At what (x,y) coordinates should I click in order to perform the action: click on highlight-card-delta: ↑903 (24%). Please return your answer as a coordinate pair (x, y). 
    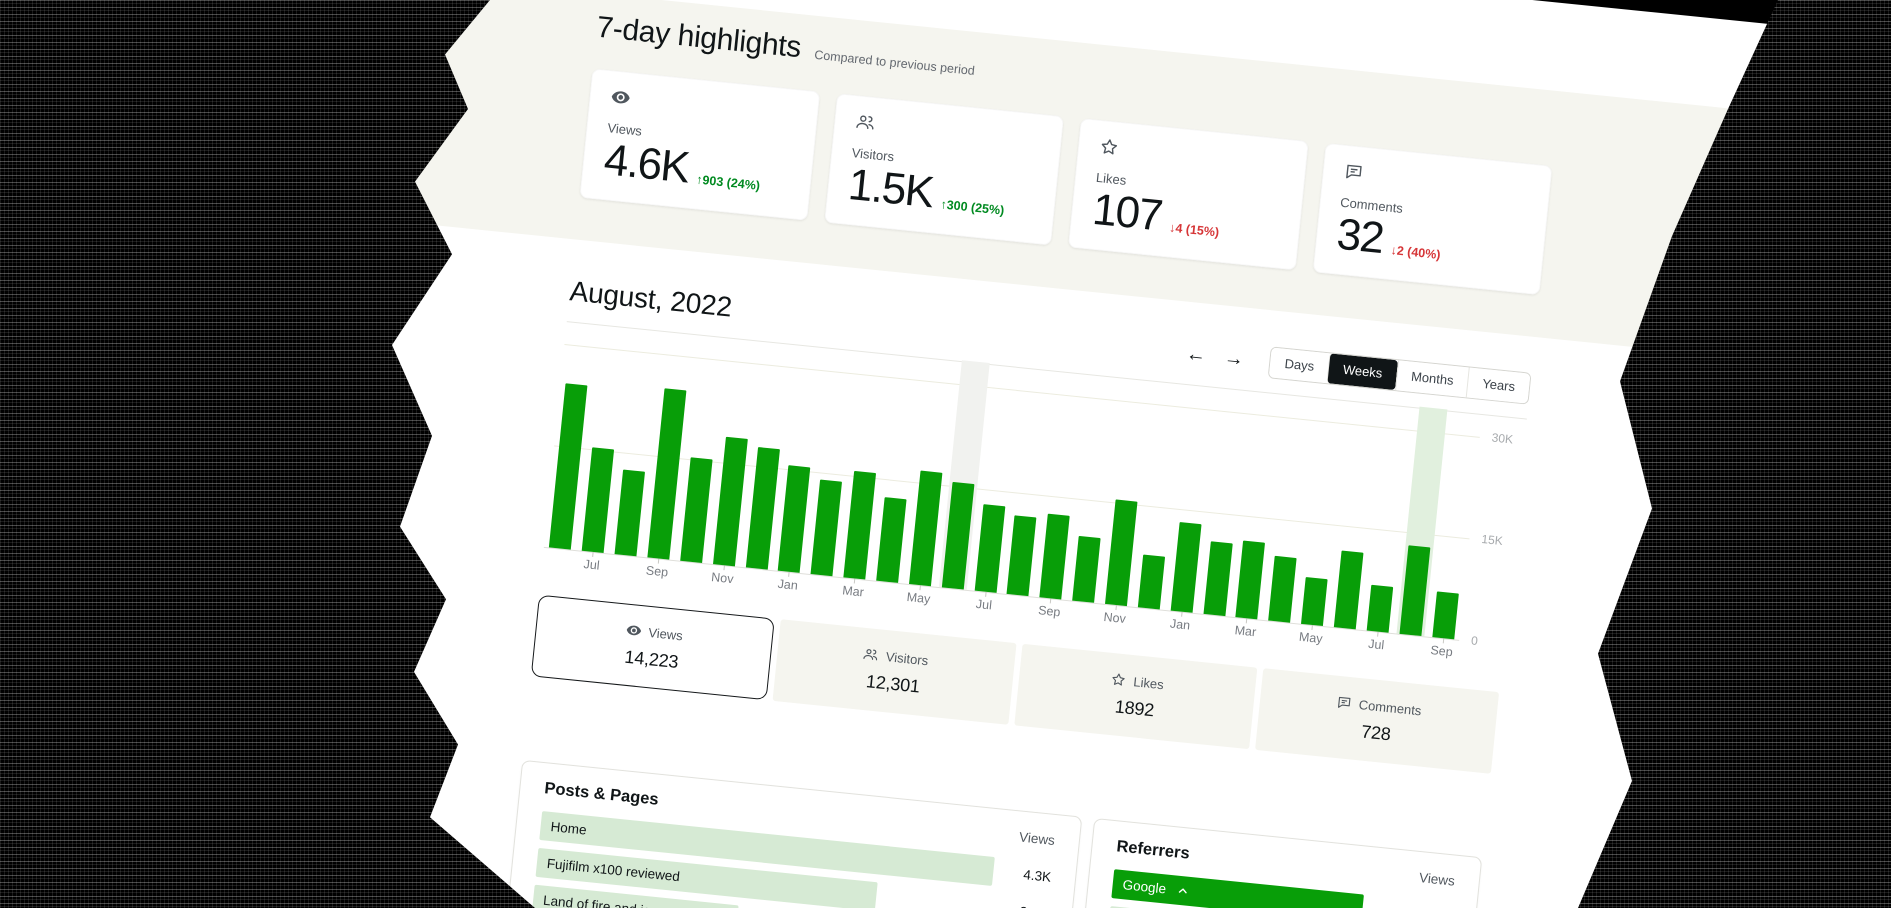
    Looking at the image, I should click on (728, 182).